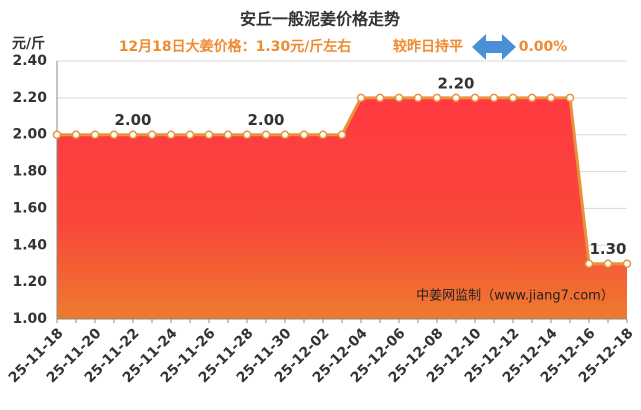  I want to click on change-label: 较昨日持平, so click(428, 46).